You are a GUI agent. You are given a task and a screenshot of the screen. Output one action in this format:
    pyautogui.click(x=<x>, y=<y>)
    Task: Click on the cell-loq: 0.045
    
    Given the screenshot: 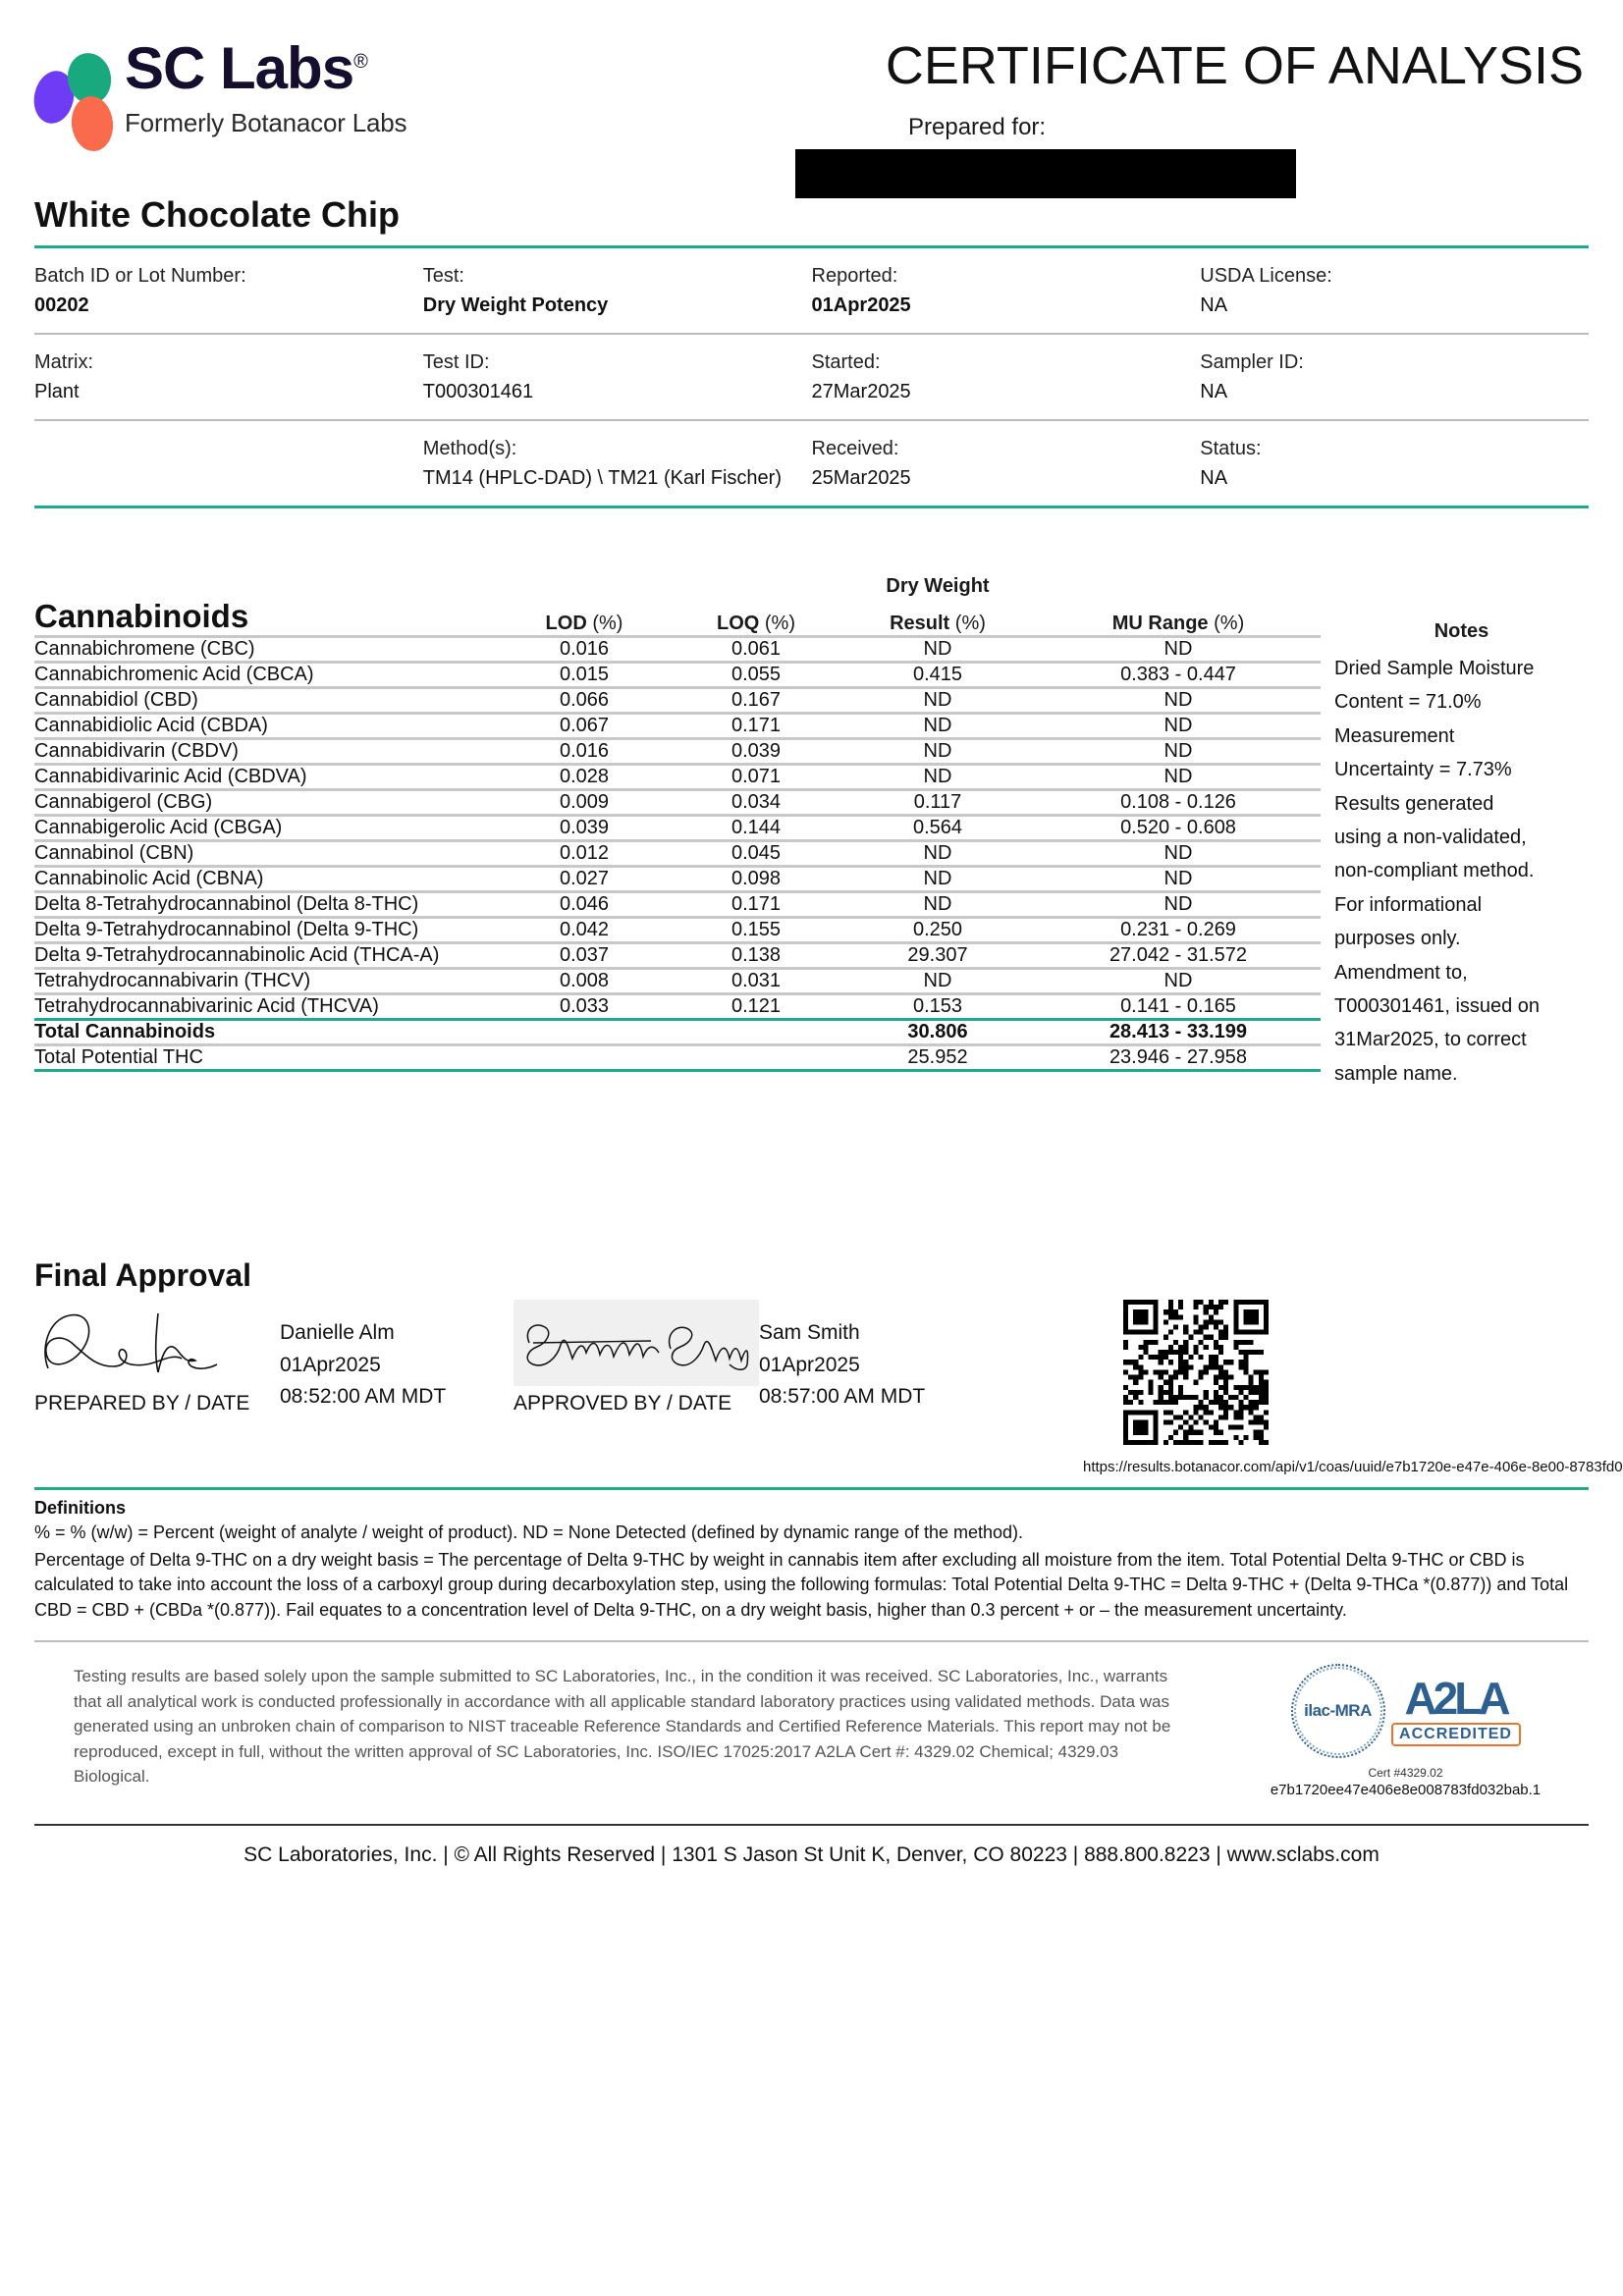 What is the action you would take?
    pyautogui.click(x=756, y=853)
    